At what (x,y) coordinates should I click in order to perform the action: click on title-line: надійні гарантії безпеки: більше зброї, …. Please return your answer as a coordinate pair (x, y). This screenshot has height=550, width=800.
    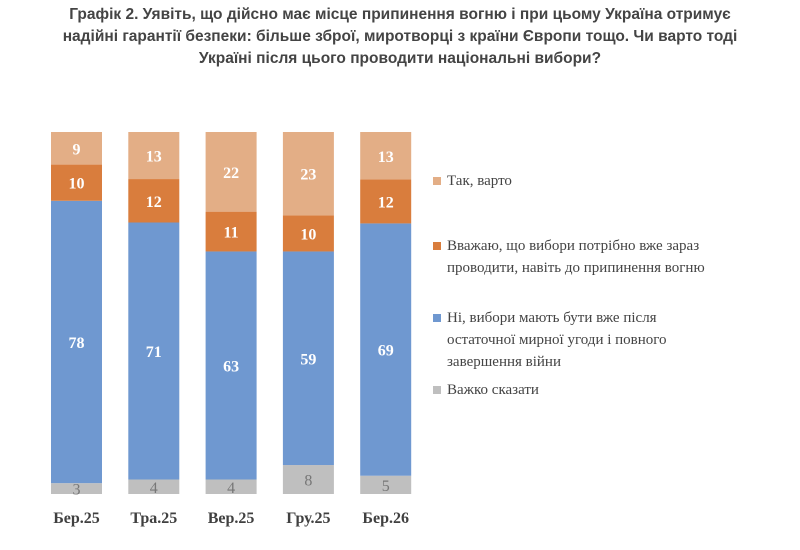
    Looking at the image, I should click on (400, 36).